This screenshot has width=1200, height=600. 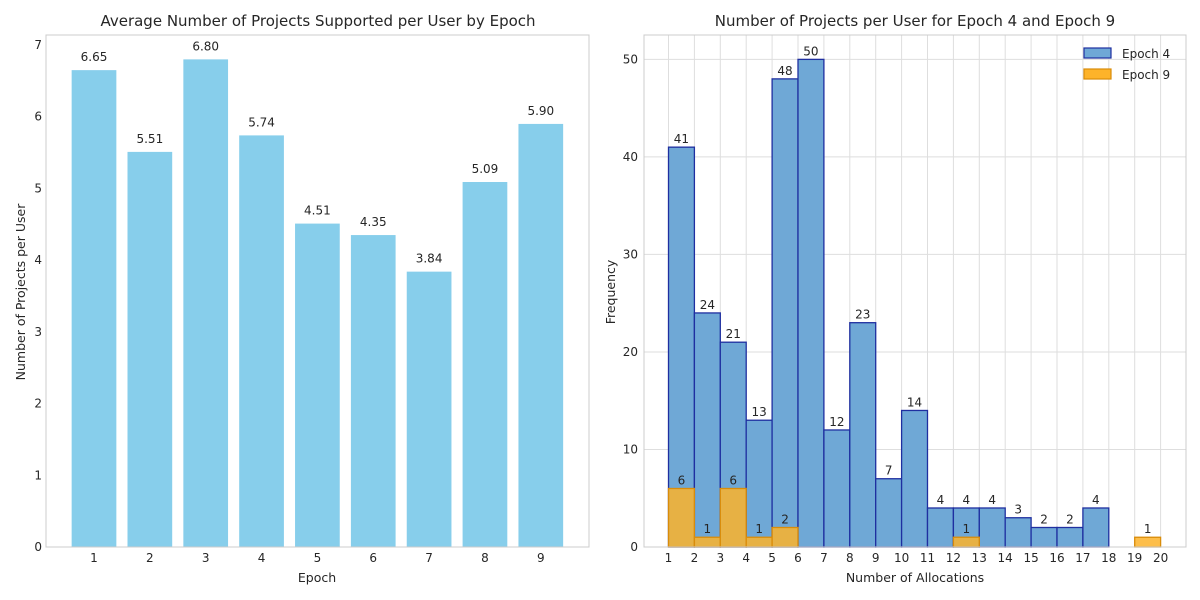 What do you see at coordinates (1056, 558) in the screenshot?
I see `x-tick-label: 16` at bounding box center [1056, 558].